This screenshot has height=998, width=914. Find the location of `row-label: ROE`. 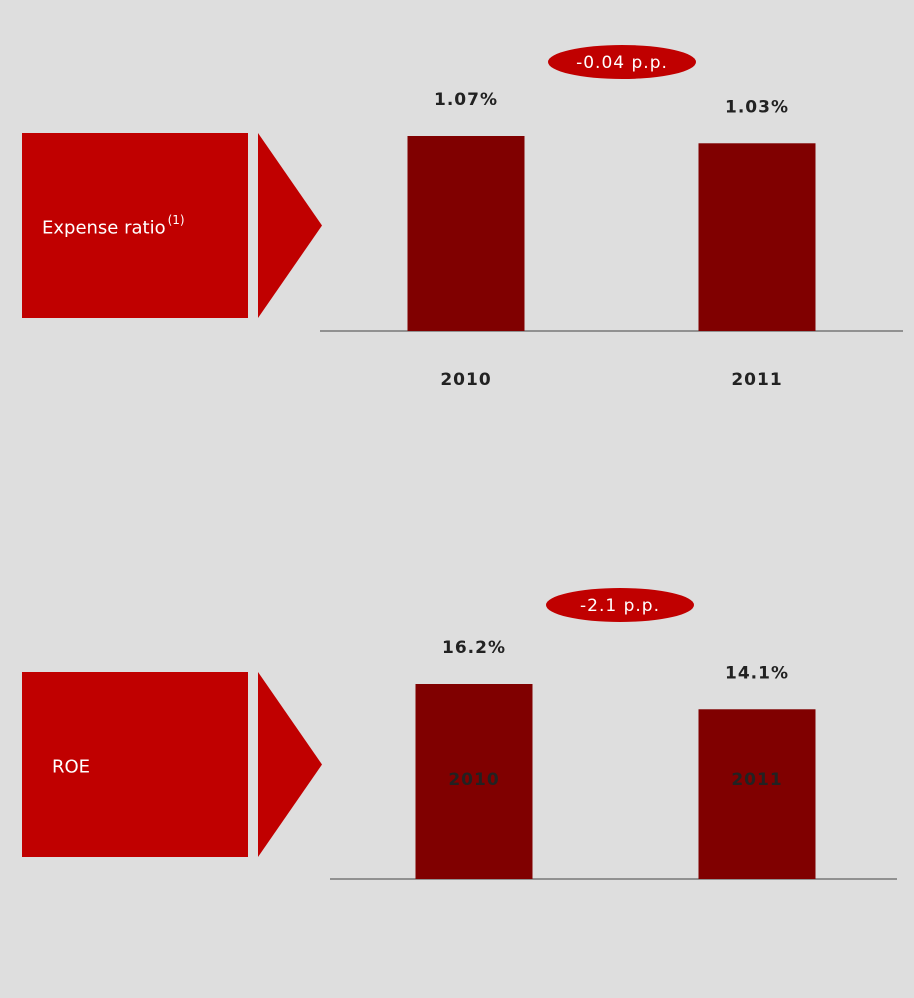

row-label: ROE is located at coordinates (71, 767).